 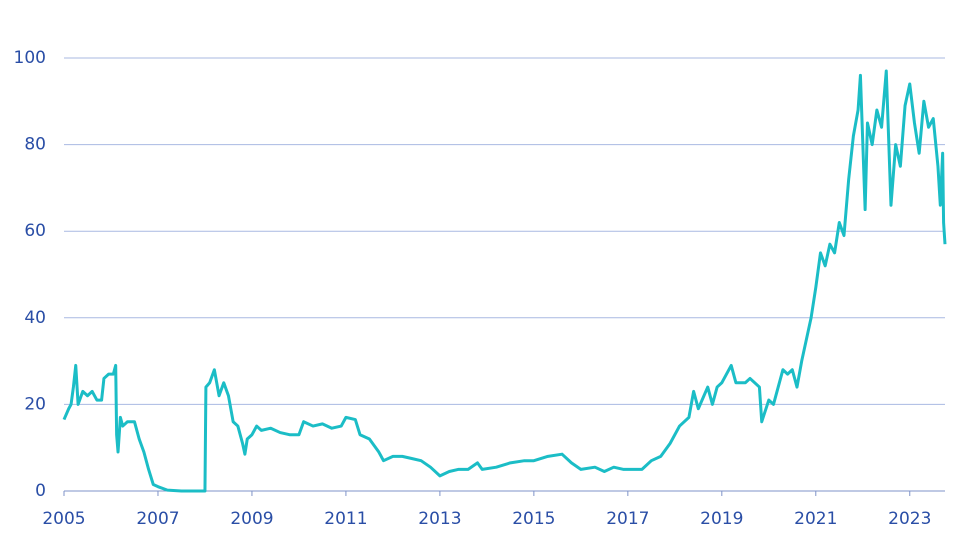 I want to click on x-tick-label: 2013, so click(x=439, y=519).